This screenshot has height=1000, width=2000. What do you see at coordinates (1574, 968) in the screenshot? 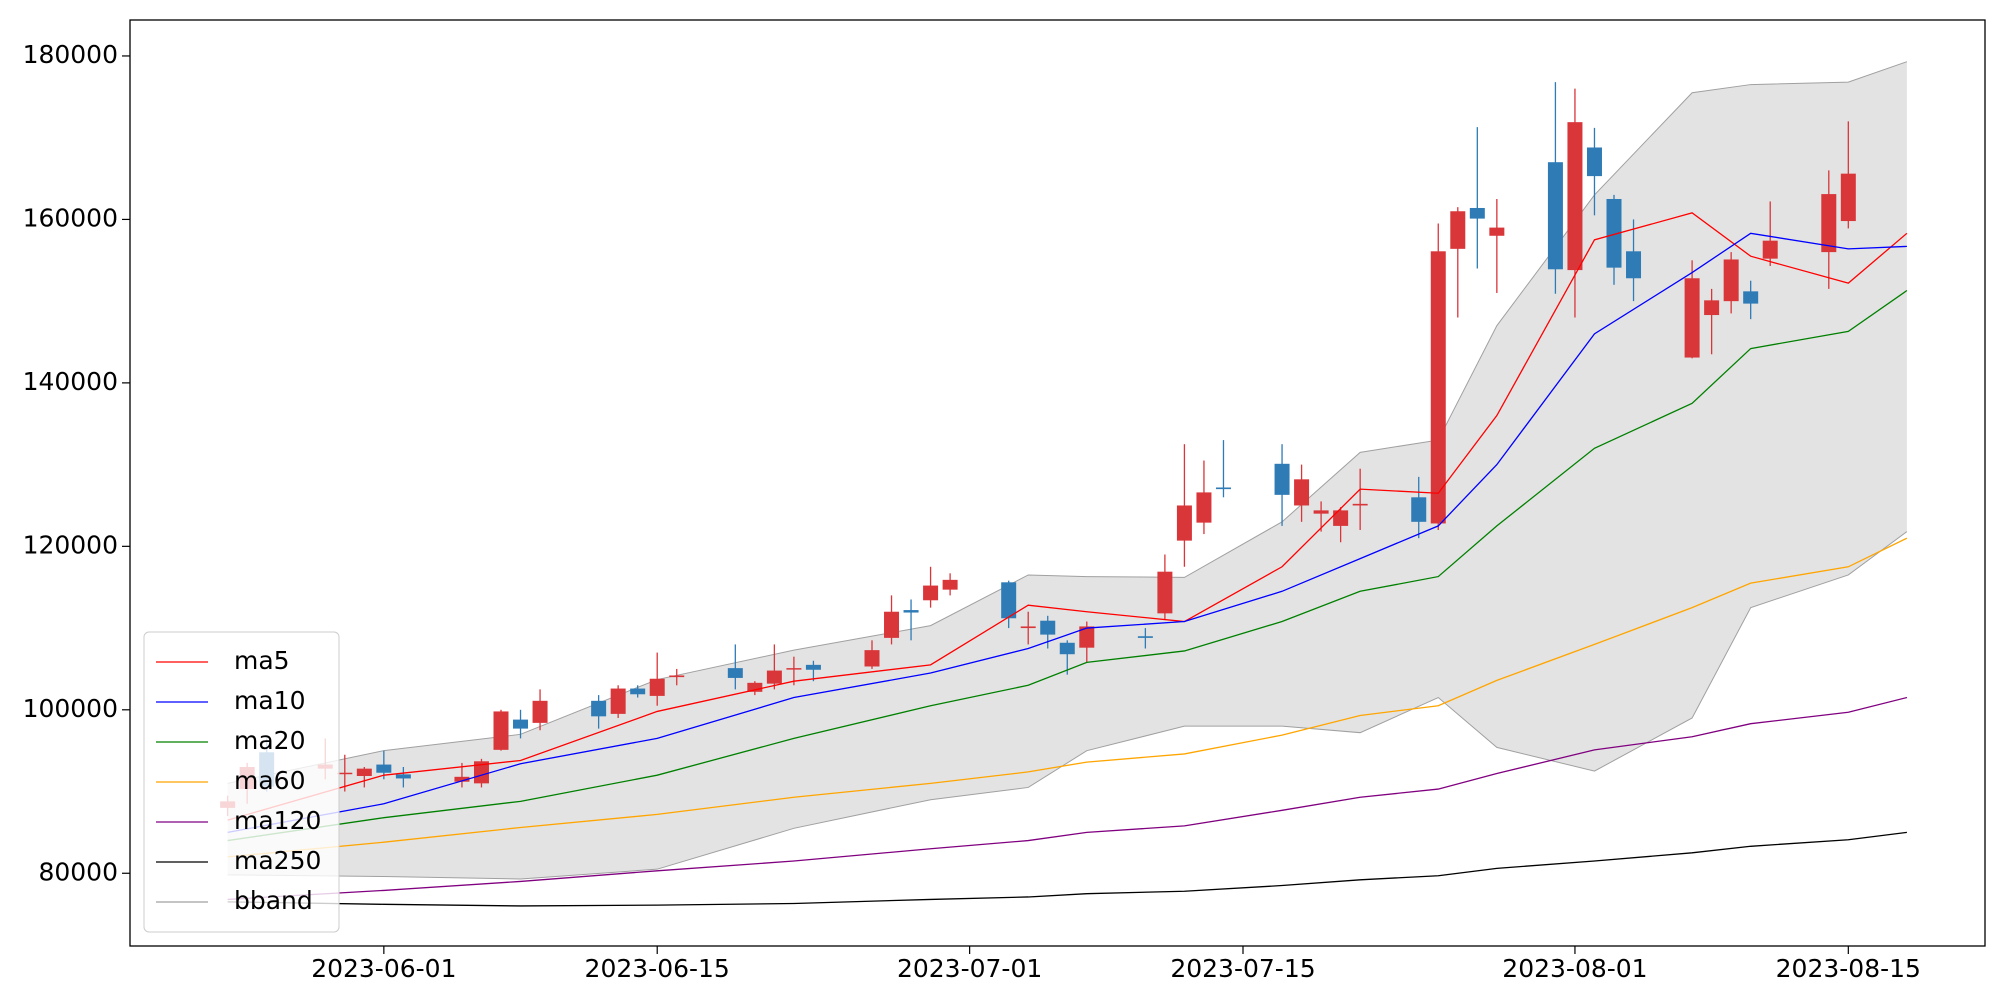
I see `x-tick-label: 2023-08-01` at bounding box center [1574, 968].